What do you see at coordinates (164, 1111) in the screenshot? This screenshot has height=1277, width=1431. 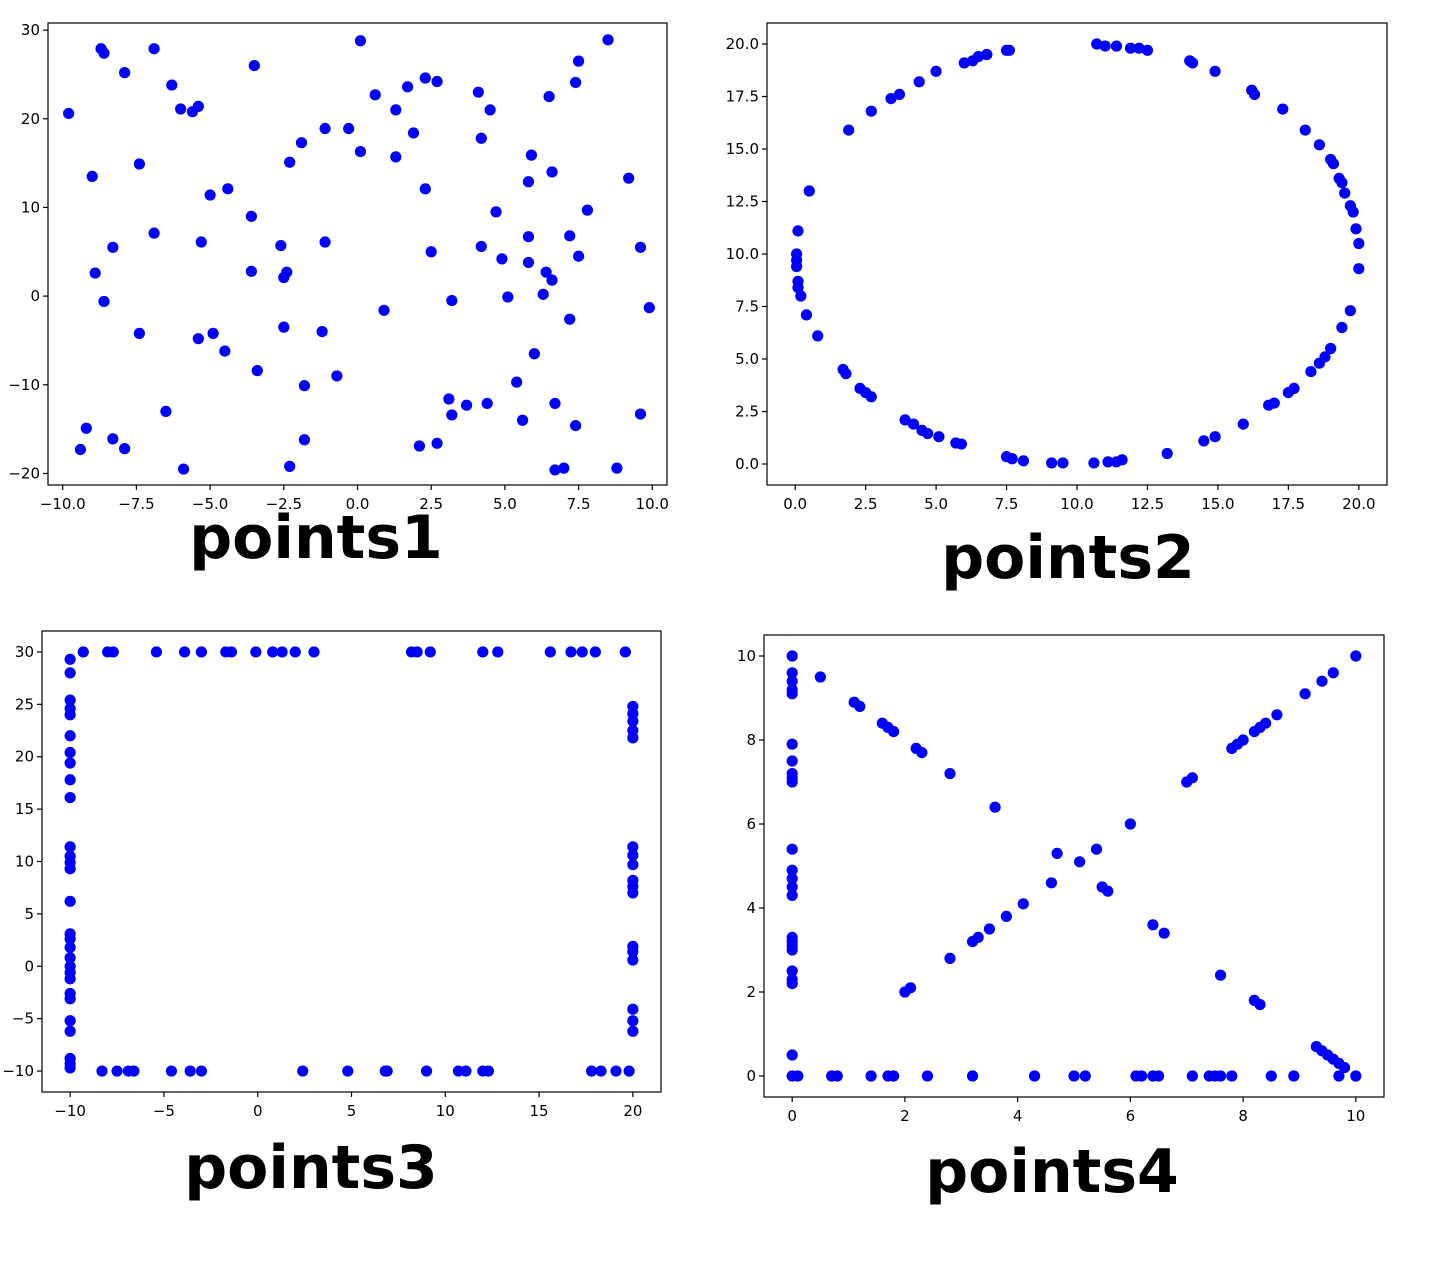 I see `x-tick-label: −5` at bounding box center [164, 1111].